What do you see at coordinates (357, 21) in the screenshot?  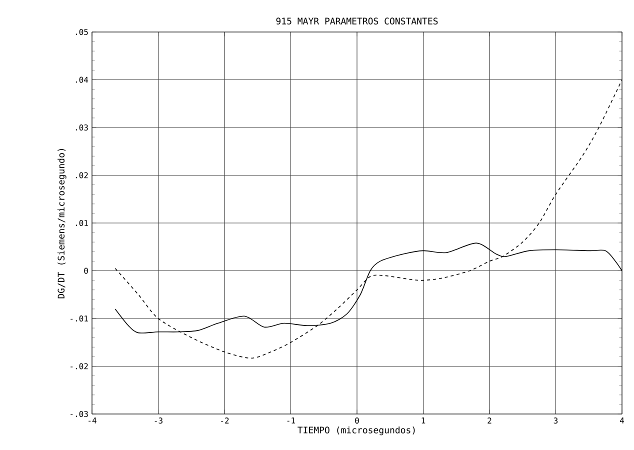 I see `chart-title: 915 MAYR PARAMETROS CONSTANTES` at bounding box center [357, 21].